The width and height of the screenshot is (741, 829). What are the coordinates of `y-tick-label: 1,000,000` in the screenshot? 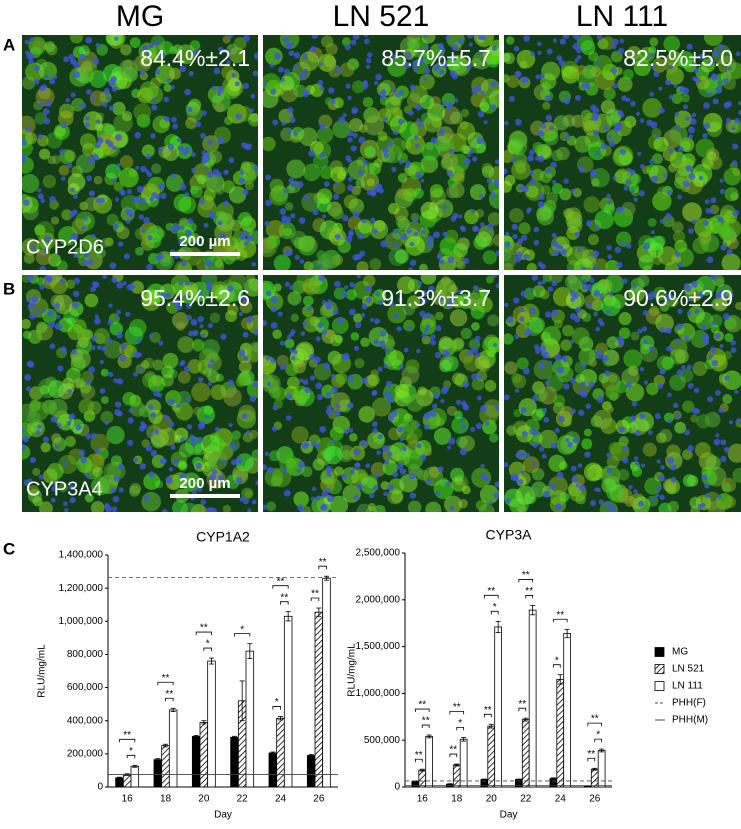 It's located at (378, 693).